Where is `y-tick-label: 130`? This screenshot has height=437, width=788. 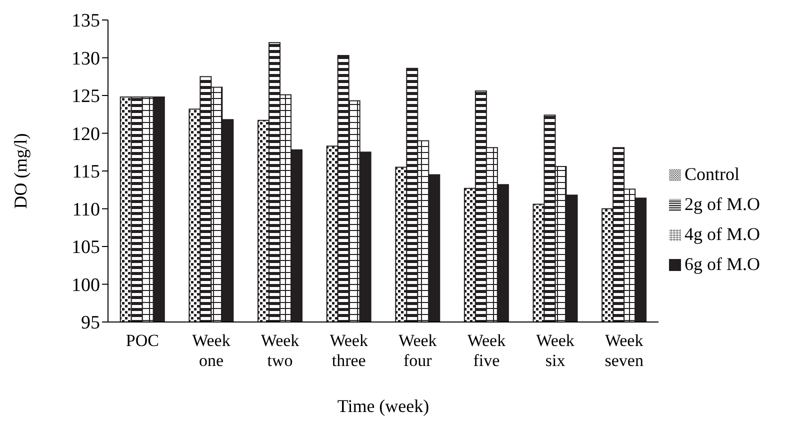
y-tick-label: 130 is located at coordinates (86, 59).